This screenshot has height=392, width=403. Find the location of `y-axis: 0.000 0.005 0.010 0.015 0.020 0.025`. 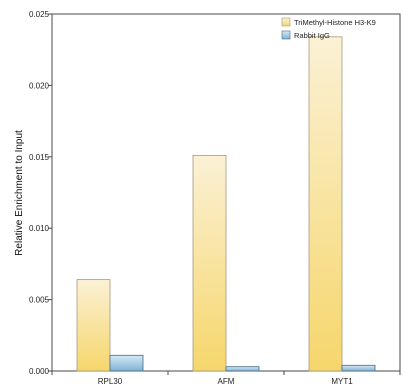

y-axis: 0.000 0.005 0.010 0.015 0.020 0.025 is located at coordinates (40, 193).